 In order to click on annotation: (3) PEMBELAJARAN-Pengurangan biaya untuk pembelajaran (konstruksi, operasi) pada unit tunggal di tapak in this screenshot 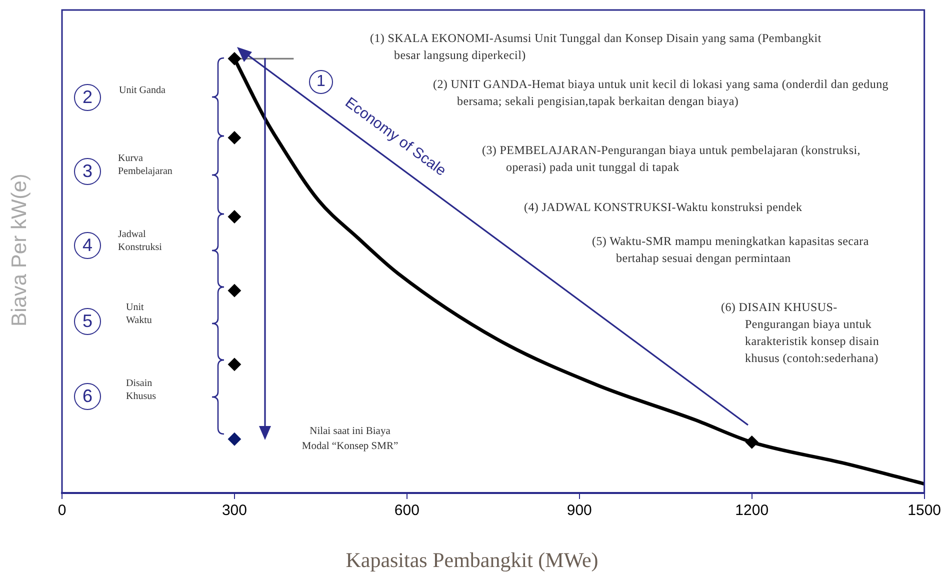, I will do `click(672, 159)`.